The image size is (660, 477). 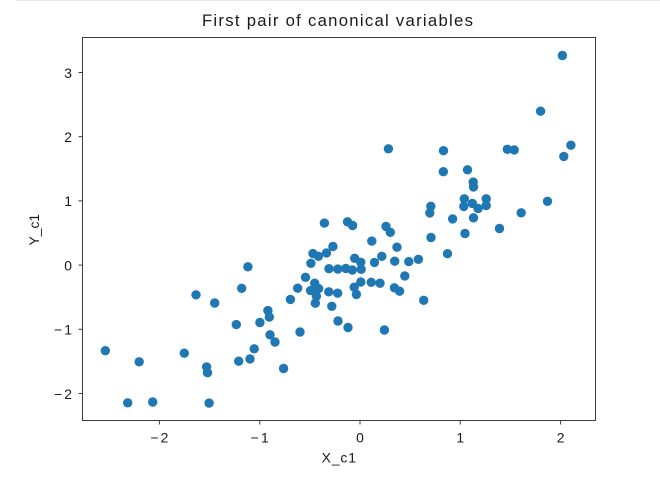 I want to click on svg-text:First pair of canonical variab: First pair of canonical variables, so click(x=338, y=20).